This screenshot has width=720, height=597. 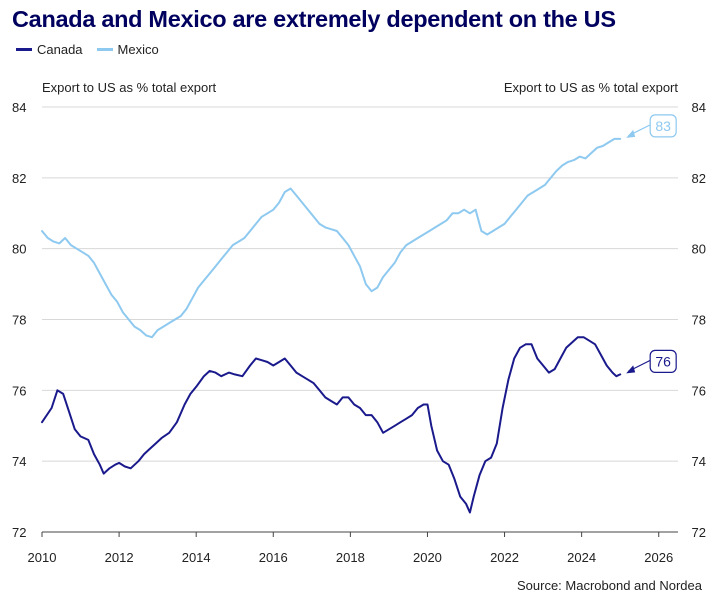 I want to click on y-tick-label-left: 82, so click(x=19, y=178).